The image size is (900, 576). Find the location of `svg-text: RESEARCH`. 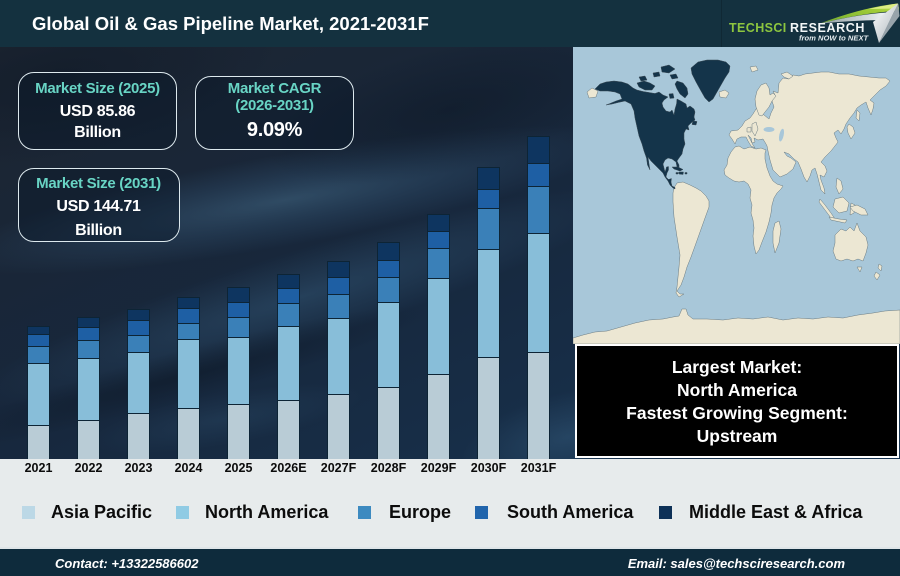

svg-text: RESEARCH is located at coordinates (827, 28).